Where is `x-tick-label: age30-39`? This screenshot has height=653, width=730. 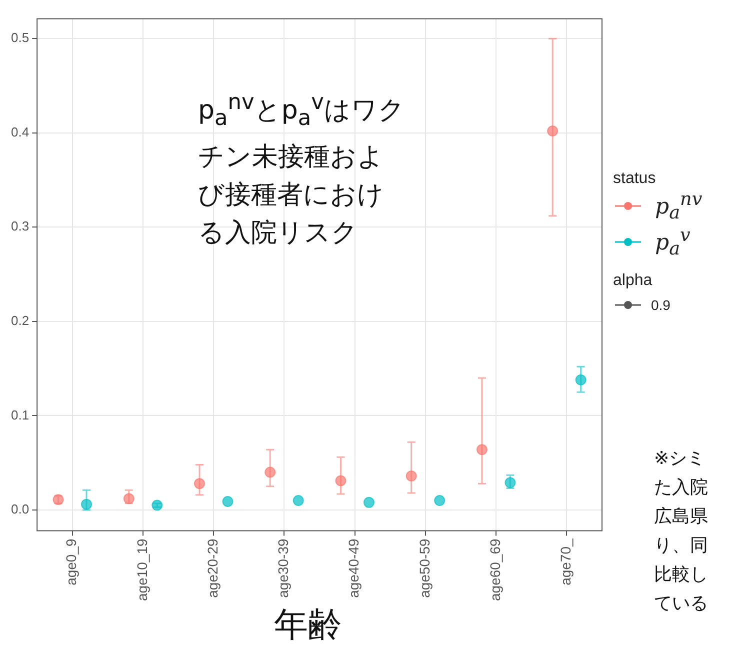 x-tick-label: age30-39 is located at coordinates (283, 568).